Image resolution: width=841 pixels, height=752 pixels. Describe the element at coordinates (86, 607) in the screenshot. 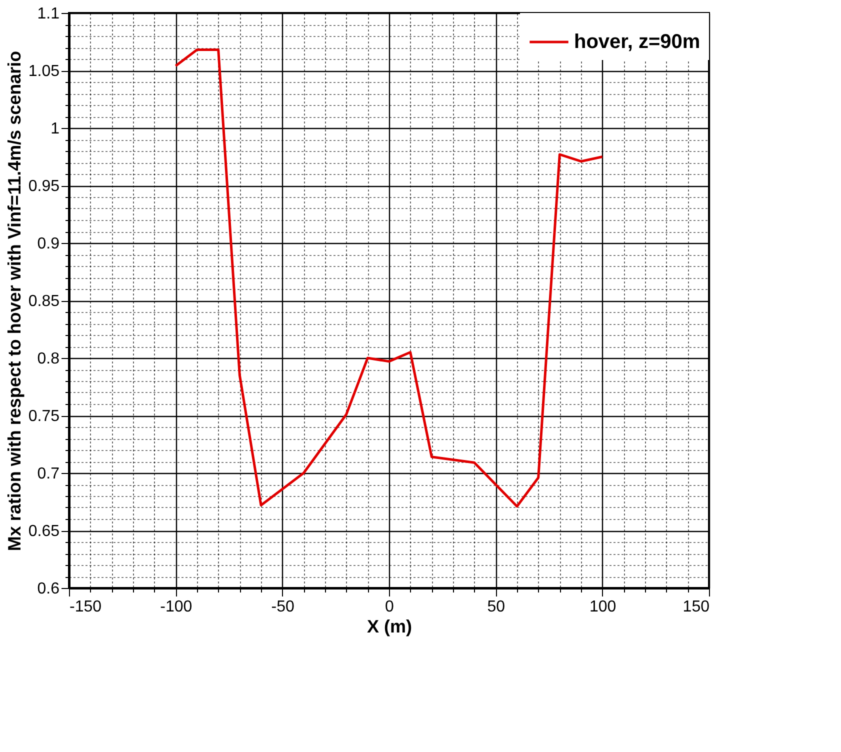

I see `x-tick-label: -150` at that location.